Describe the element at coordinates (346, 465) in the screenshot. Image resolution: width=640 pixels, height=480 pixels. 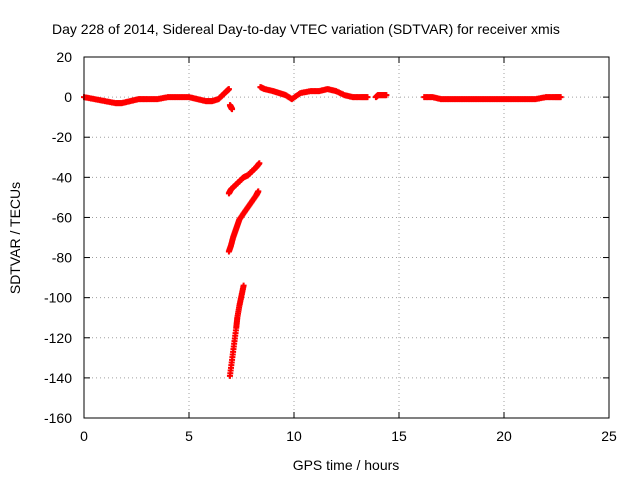
I see `x-axis-label: GPS time / hours` at that location.